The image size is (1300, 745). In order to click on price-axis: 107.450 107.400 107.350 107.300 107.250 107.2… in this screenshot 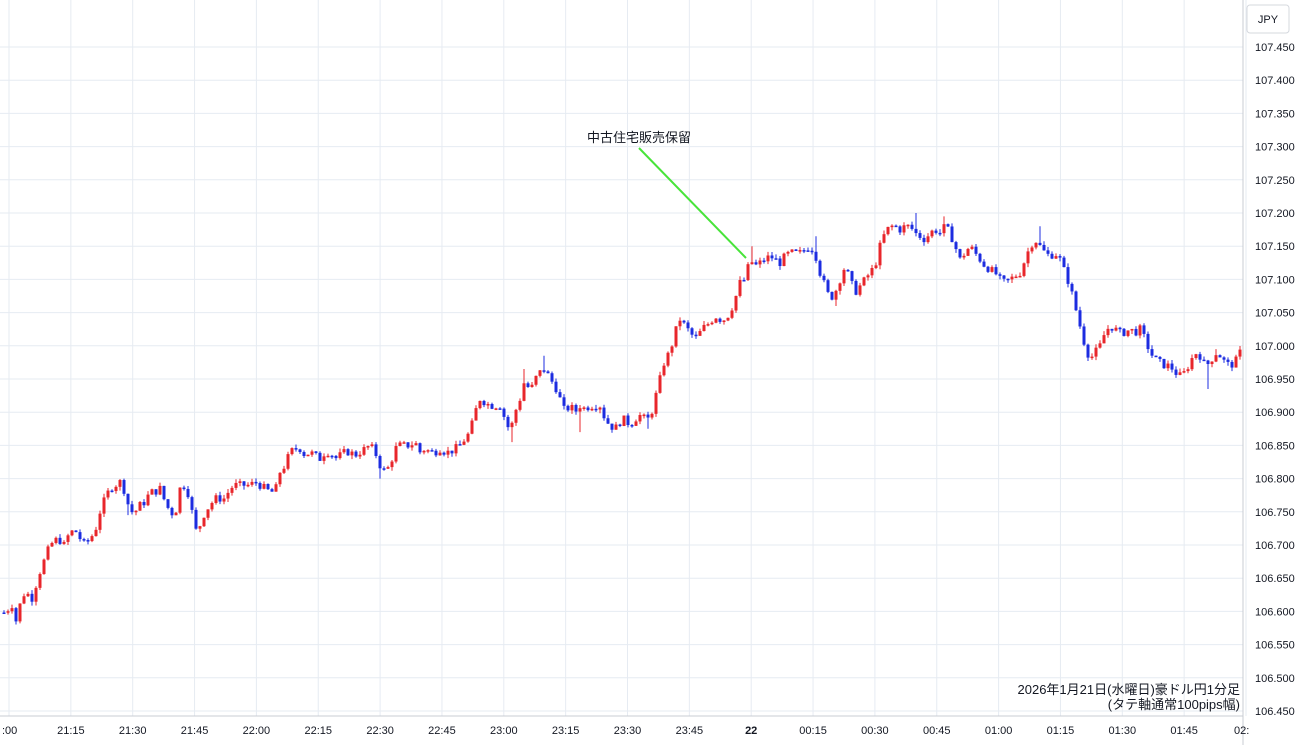, I will do `click(1275, 380)`.